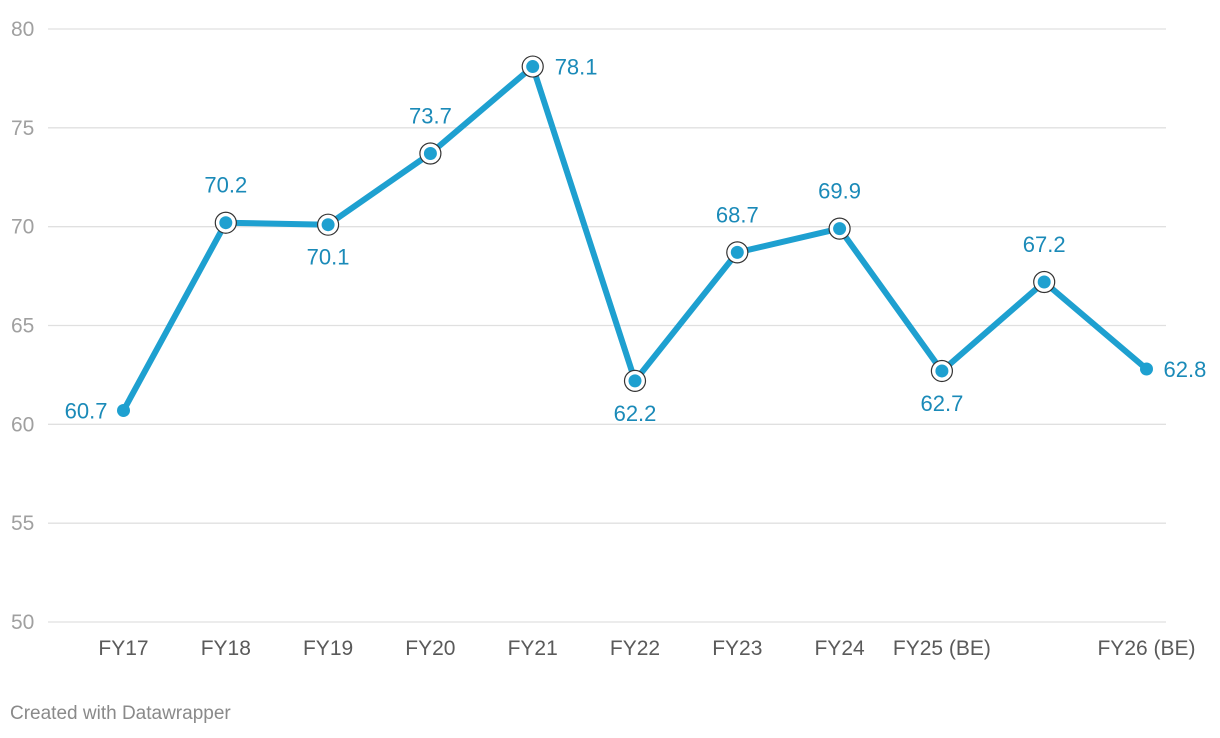 The image size is (1220, 738). Describe the element at coordinates (22, 424) in the screenshot. I see `y-tick-label-60: 60` at that location.